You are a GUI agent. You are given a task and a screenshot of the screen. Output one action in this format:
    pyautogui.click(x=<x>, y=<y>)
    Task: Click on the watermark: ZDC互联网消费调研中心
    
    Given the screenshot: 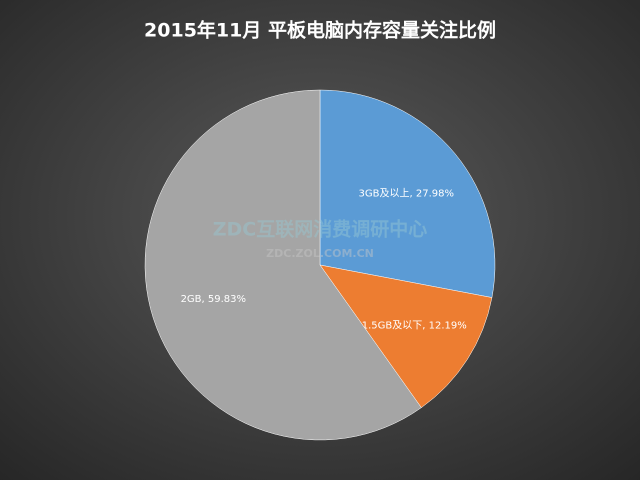 What is the action you would take?
    pyautogui.click(x=320, y=229)
    